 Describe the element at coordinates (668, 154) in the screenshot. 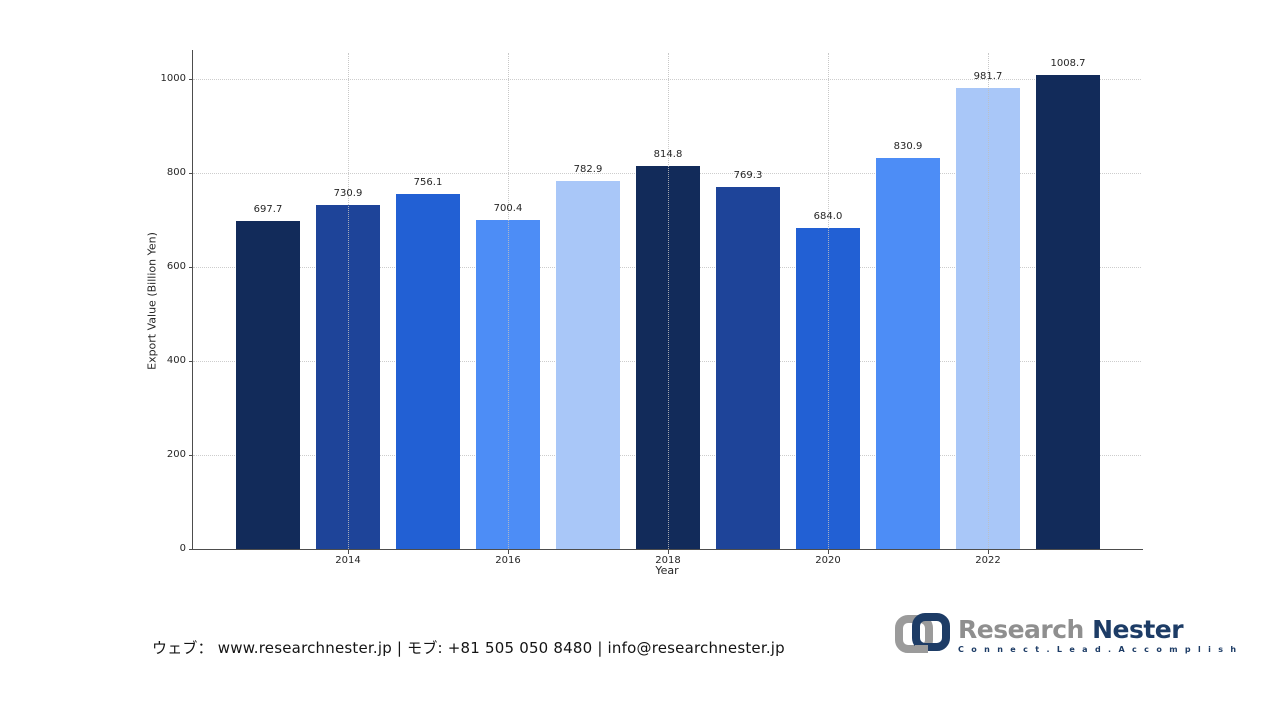

I see `bar-value-2018: 814.8` at that location.